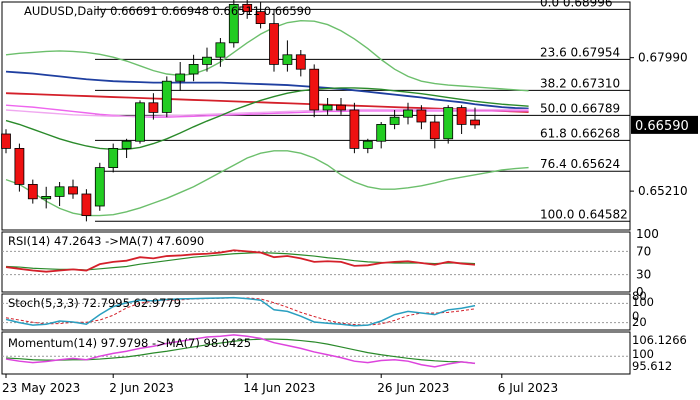 The height and width of the screenshot is (400, 700). What do you see at coordinates (643, 275) in the screenshot?
I see `rsi-tick-2: 30` at bounding box center [643, 275].